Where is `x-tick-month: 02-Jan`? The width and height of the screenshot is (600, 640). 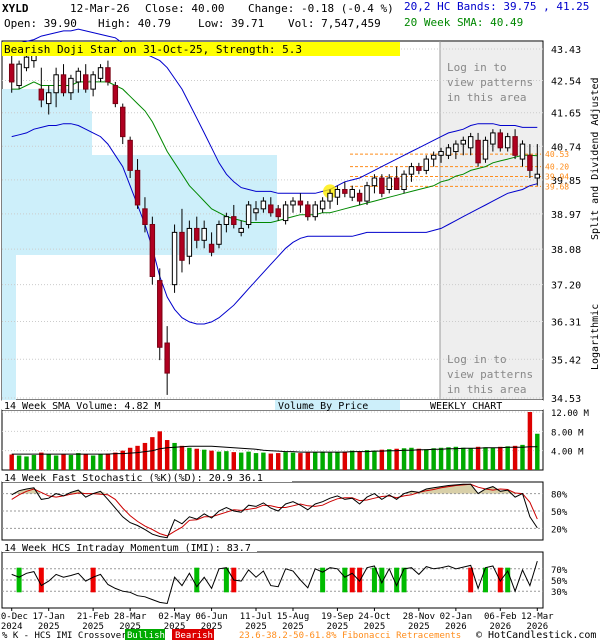
x-tick-month: 02-Jan is located at coordinates (456, 617).